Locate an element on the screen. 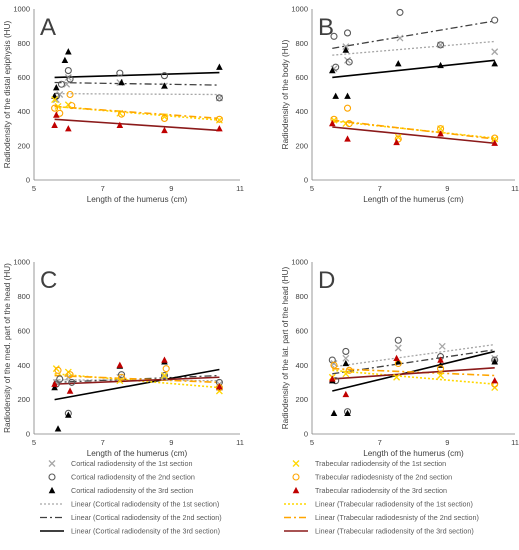 The height and width of the screenshot is (550, 519). panel-d-trendline-lin2 is located at coordinates (413, 362).